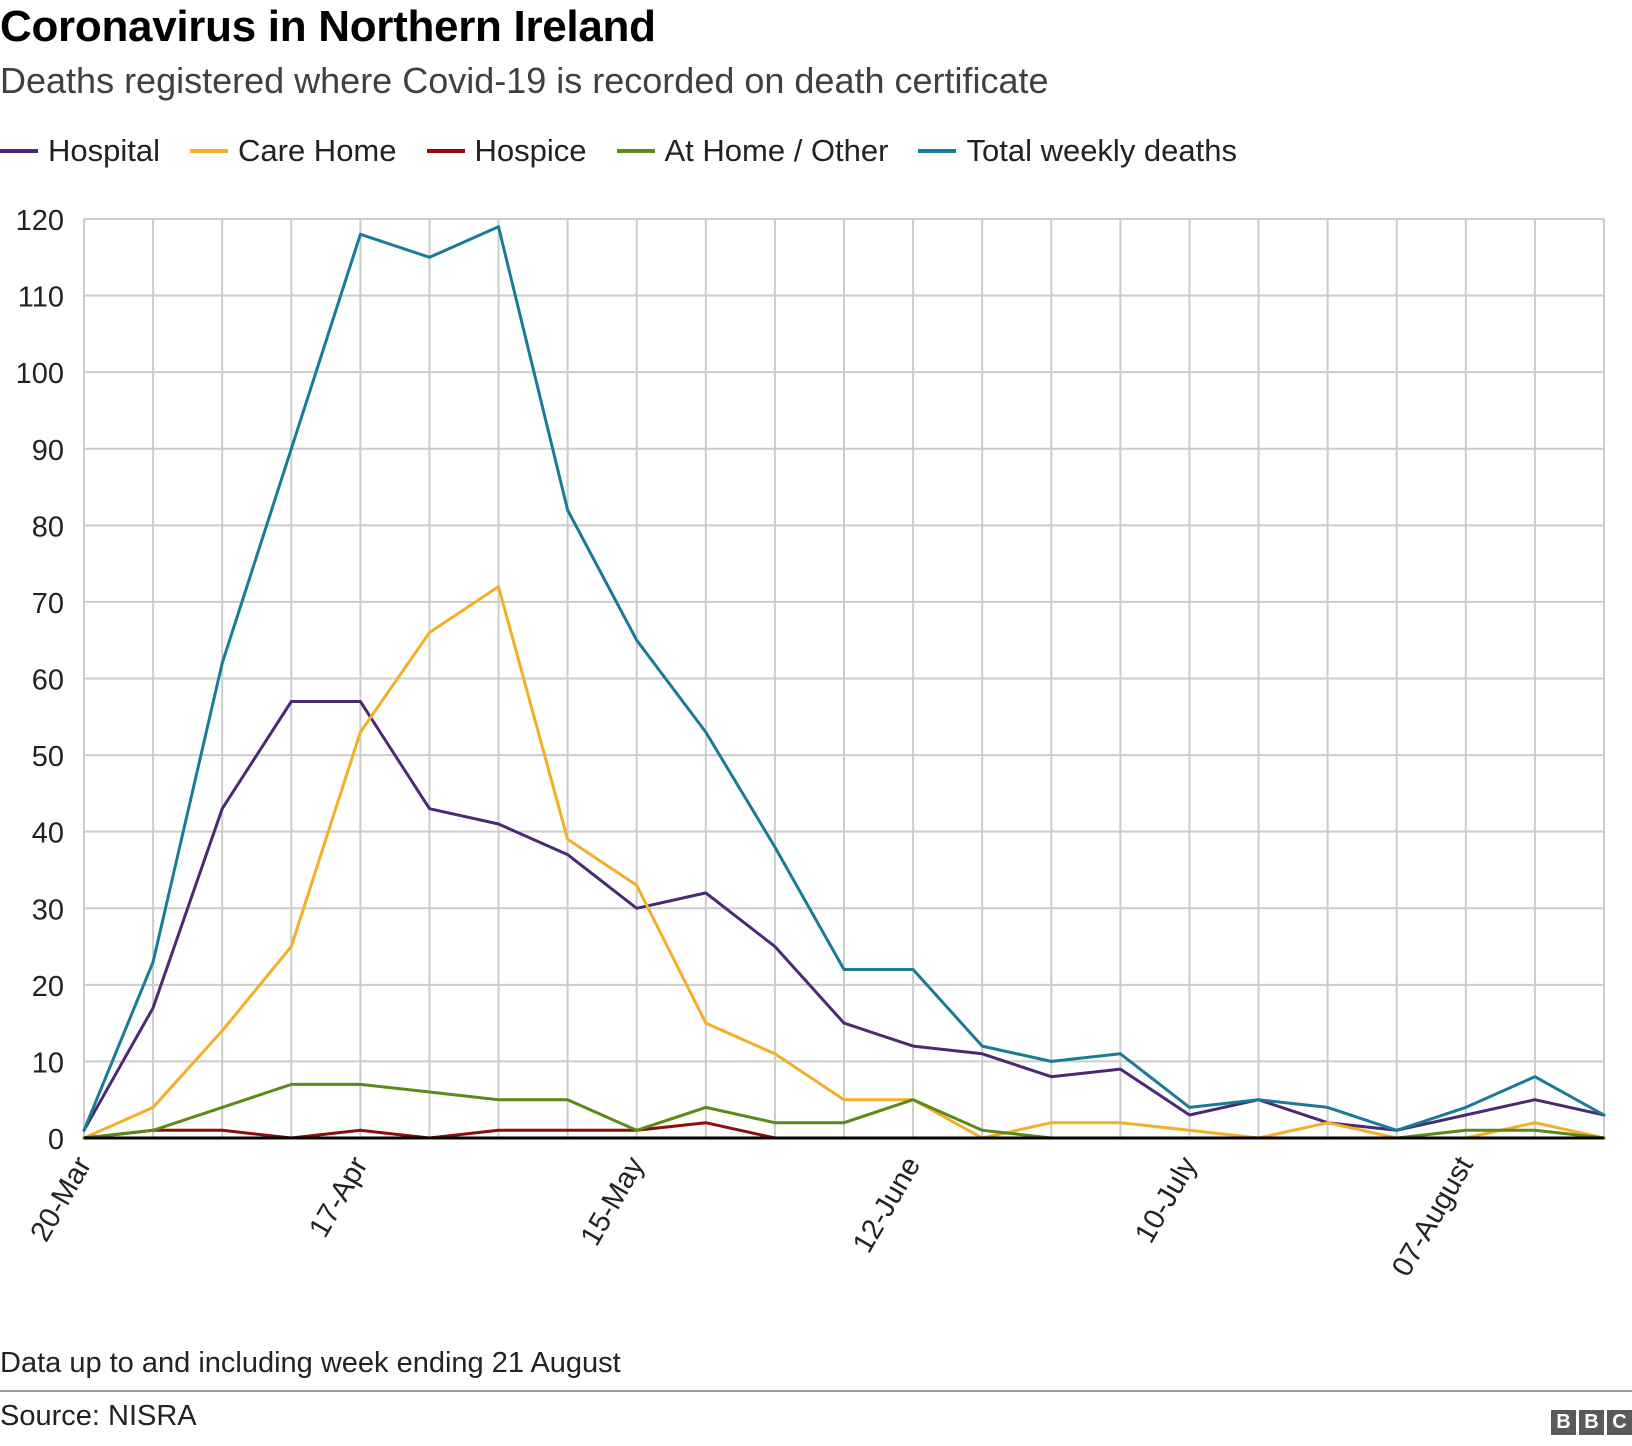 This screenshot has width=1632, height=1446. What do you see at coordinates (48, 681) in the screenshot?
I see `y-tick-label: 60` at bounding box center [48, 681].